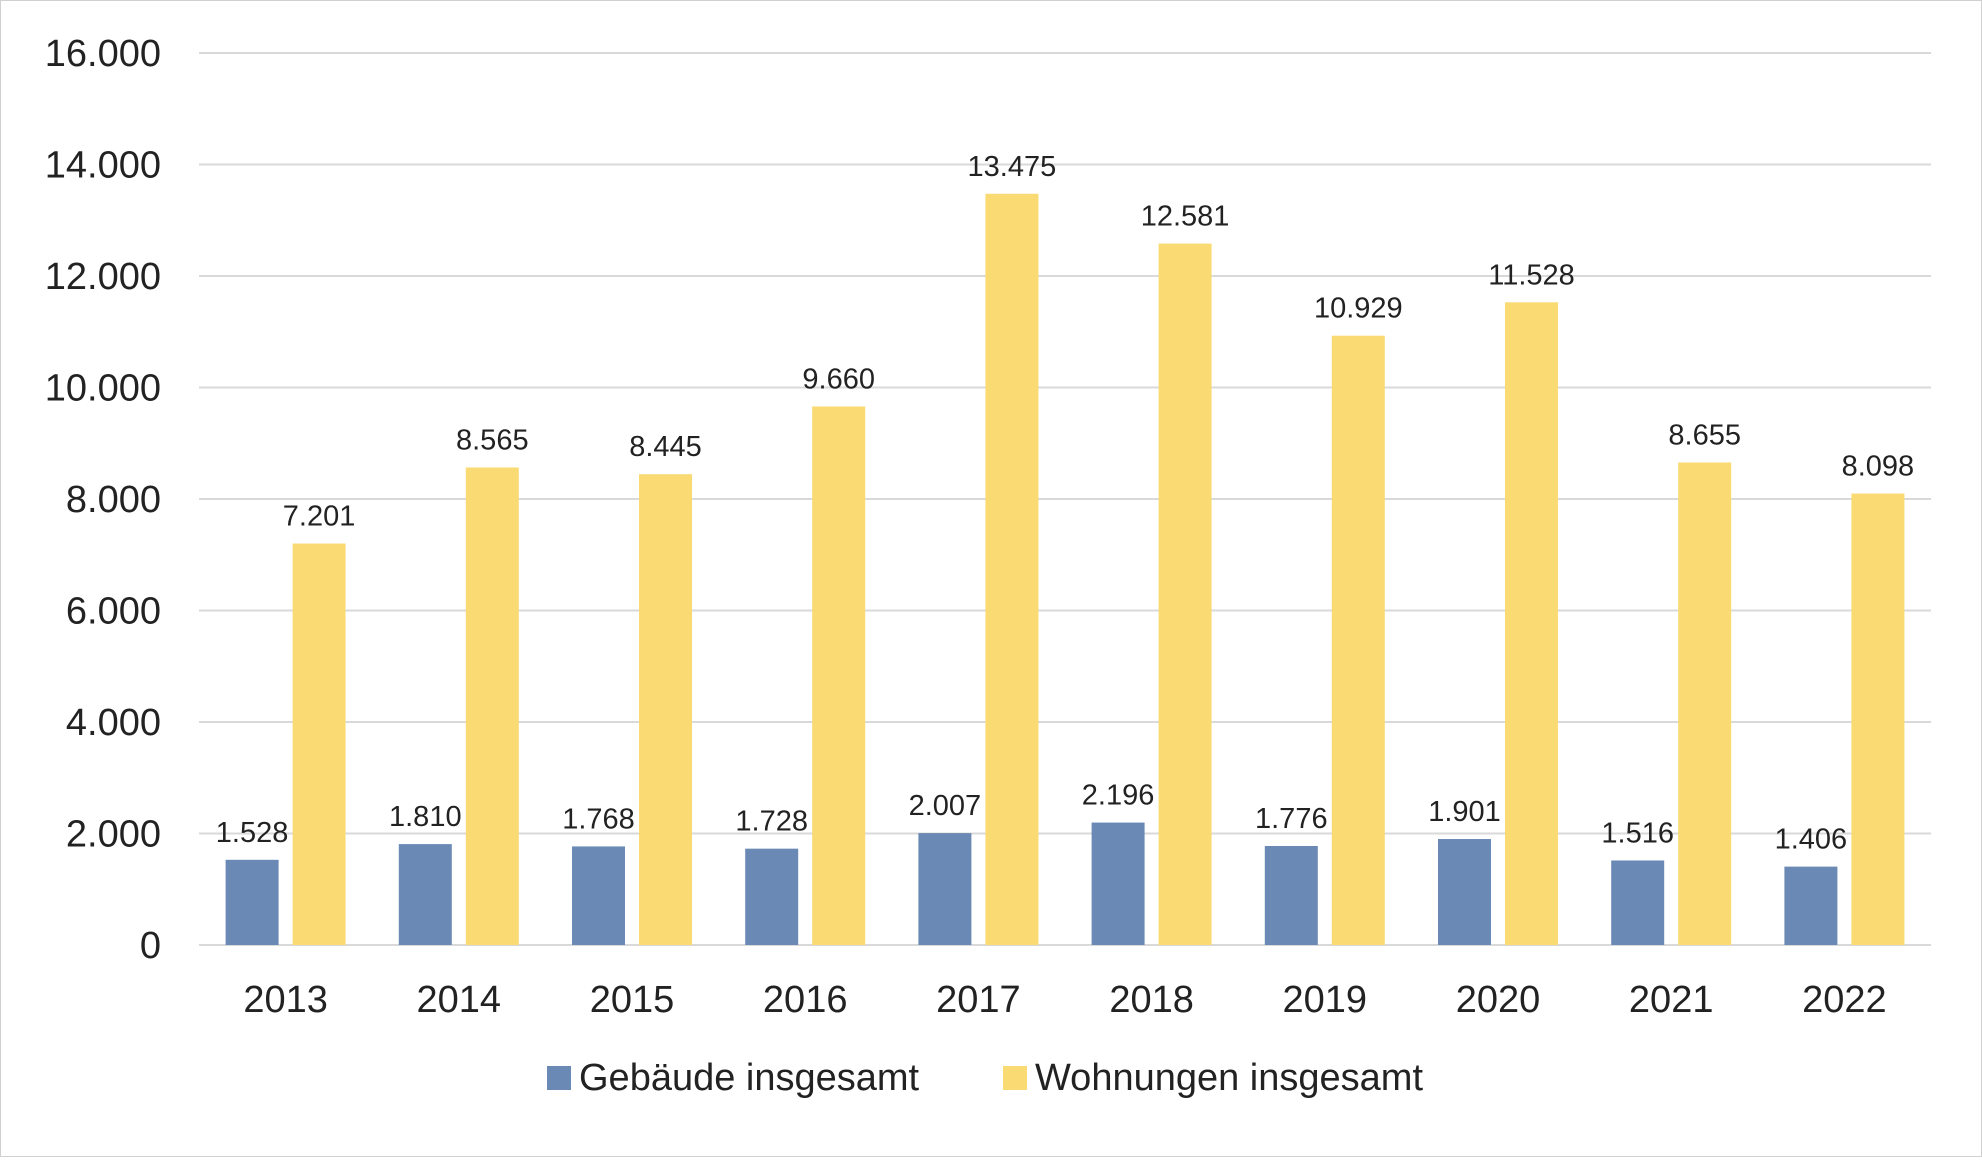  Describe the element at coordinates (103, 277) in the screenshot. I see `y-tick-label: 12.000` at that location.